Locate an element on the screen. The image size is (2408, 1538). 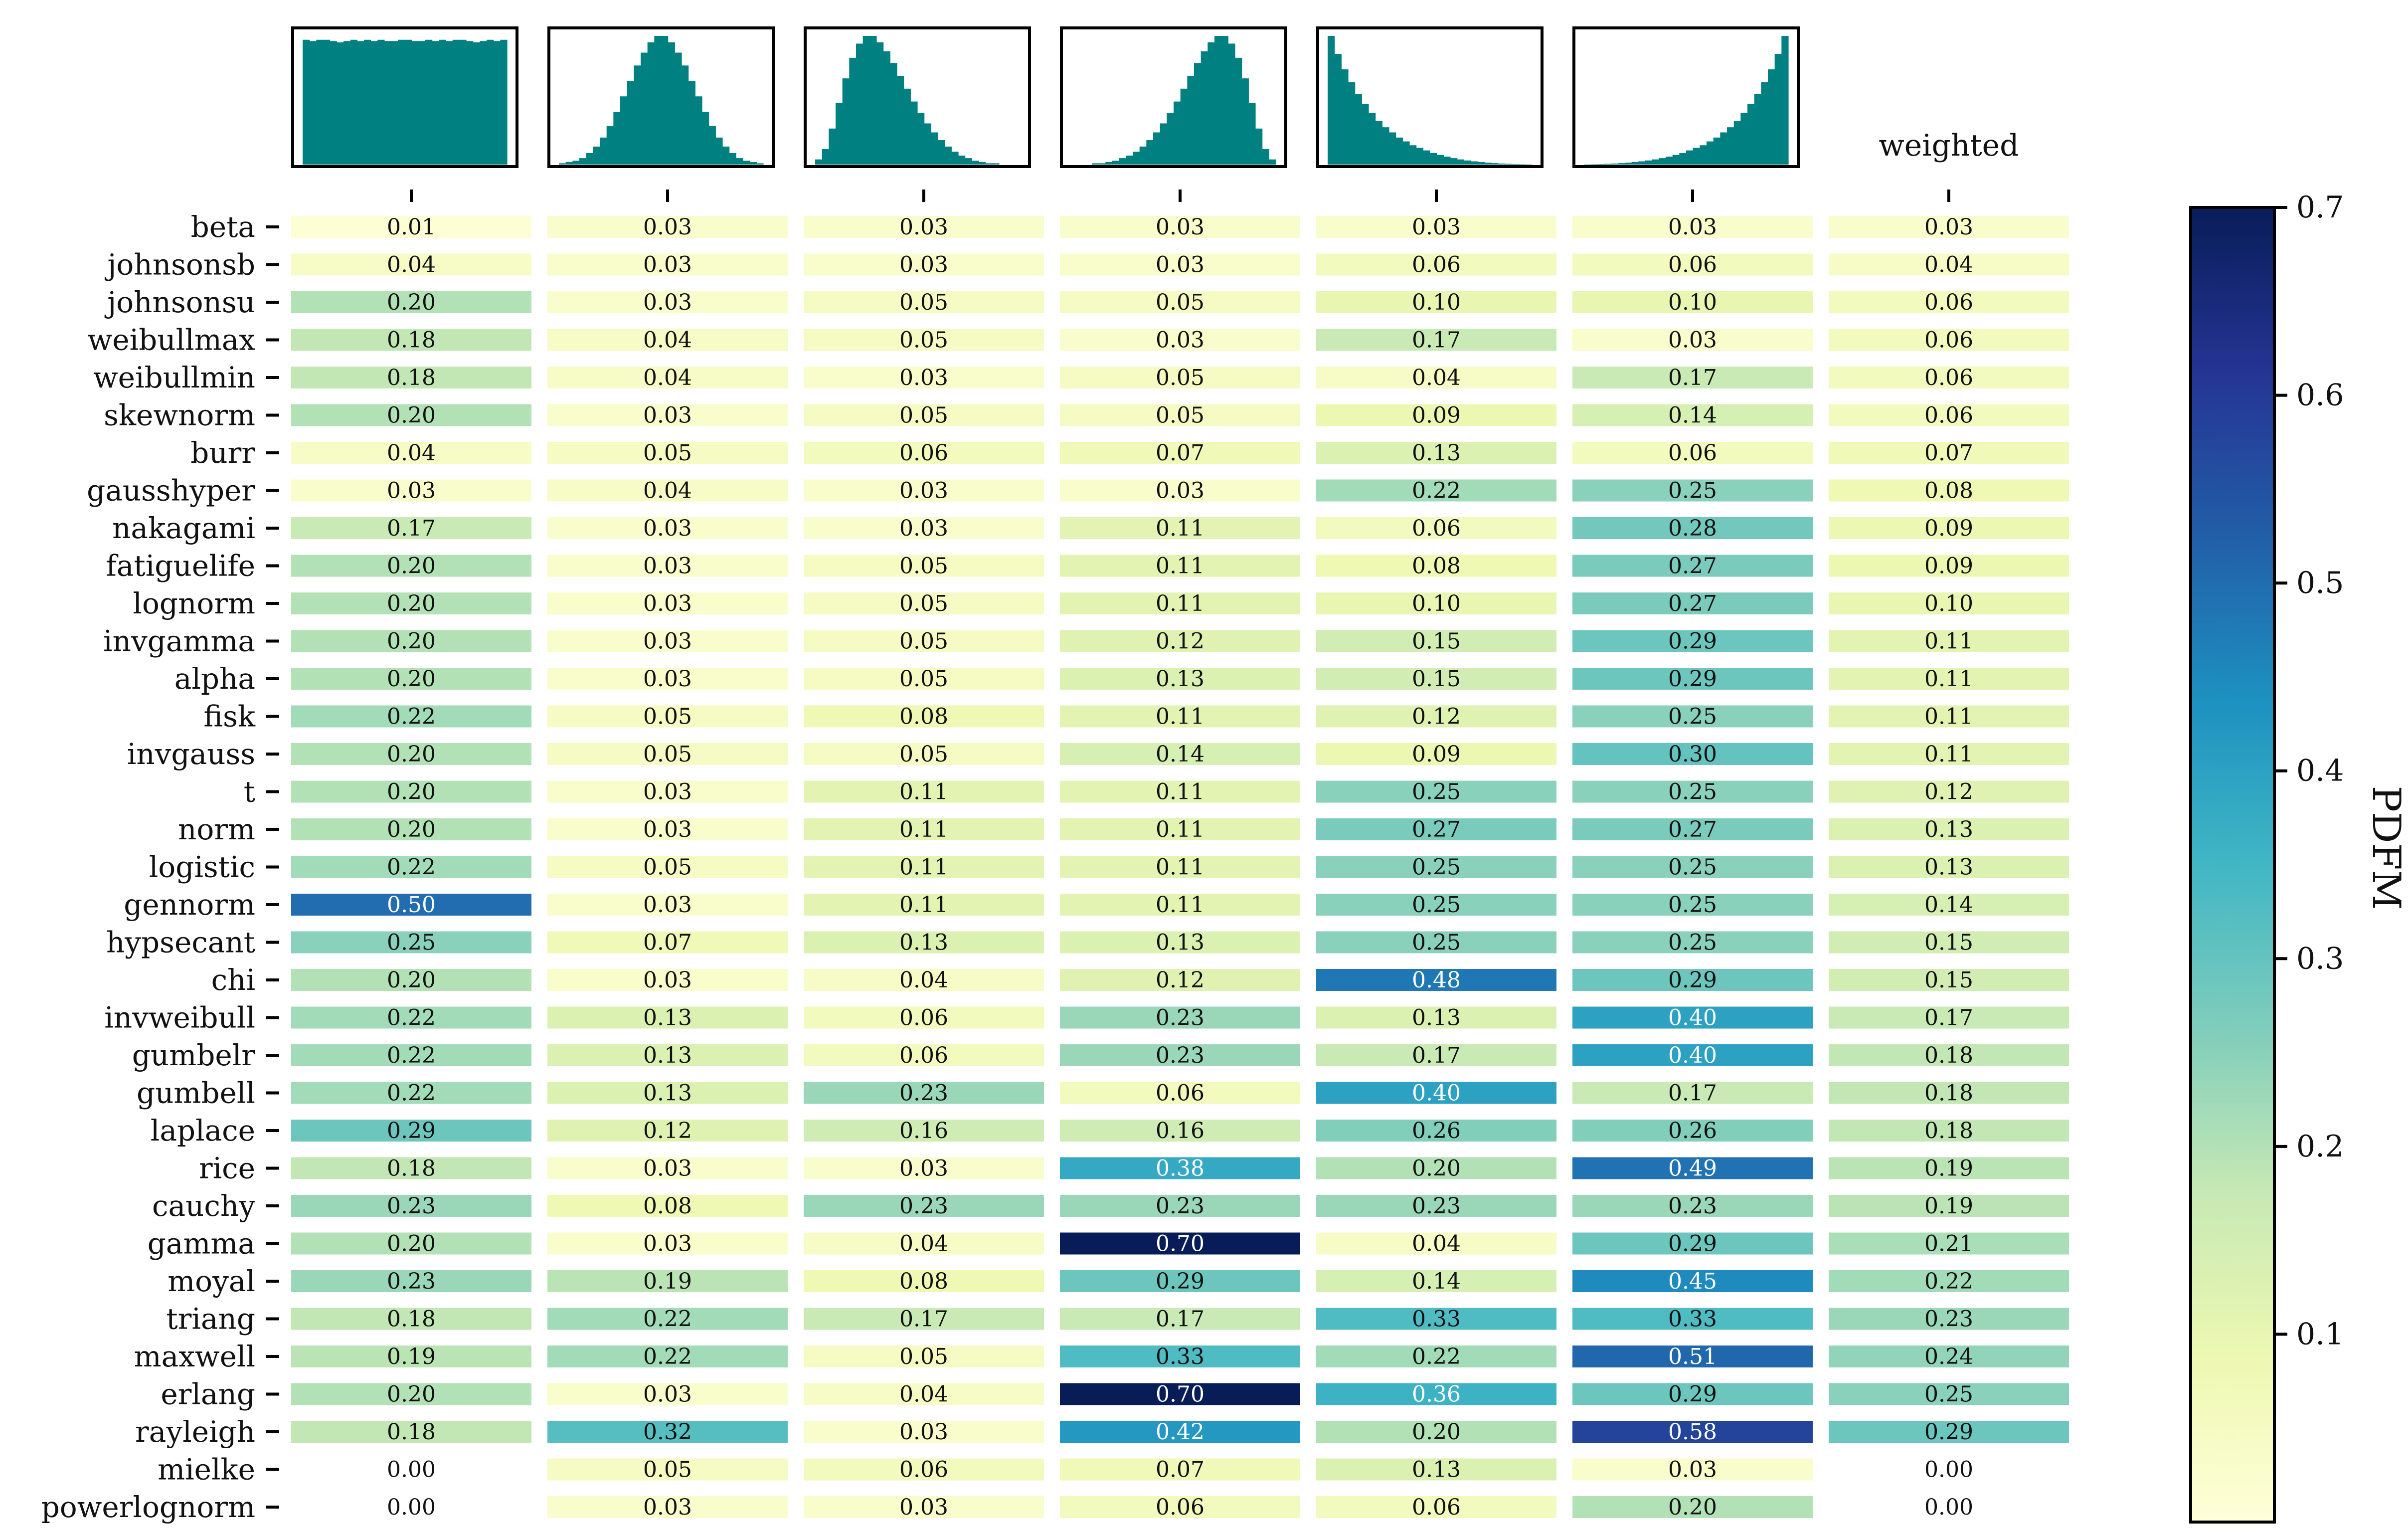
colorbar-tick-label: 0.3 is located at coordinates (2320, 958).